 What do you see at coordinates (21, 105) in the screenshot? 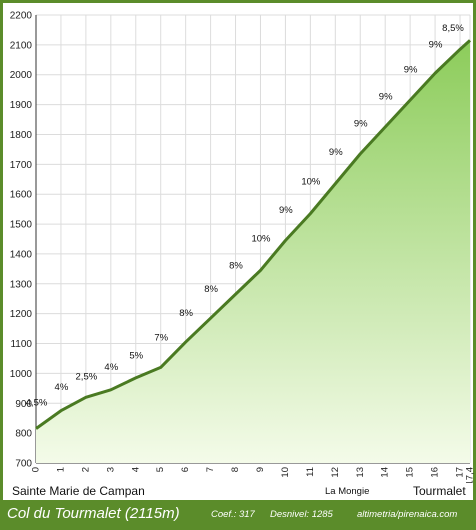
I see `y-tick-label: 1900` at bounding box center [21, 105].